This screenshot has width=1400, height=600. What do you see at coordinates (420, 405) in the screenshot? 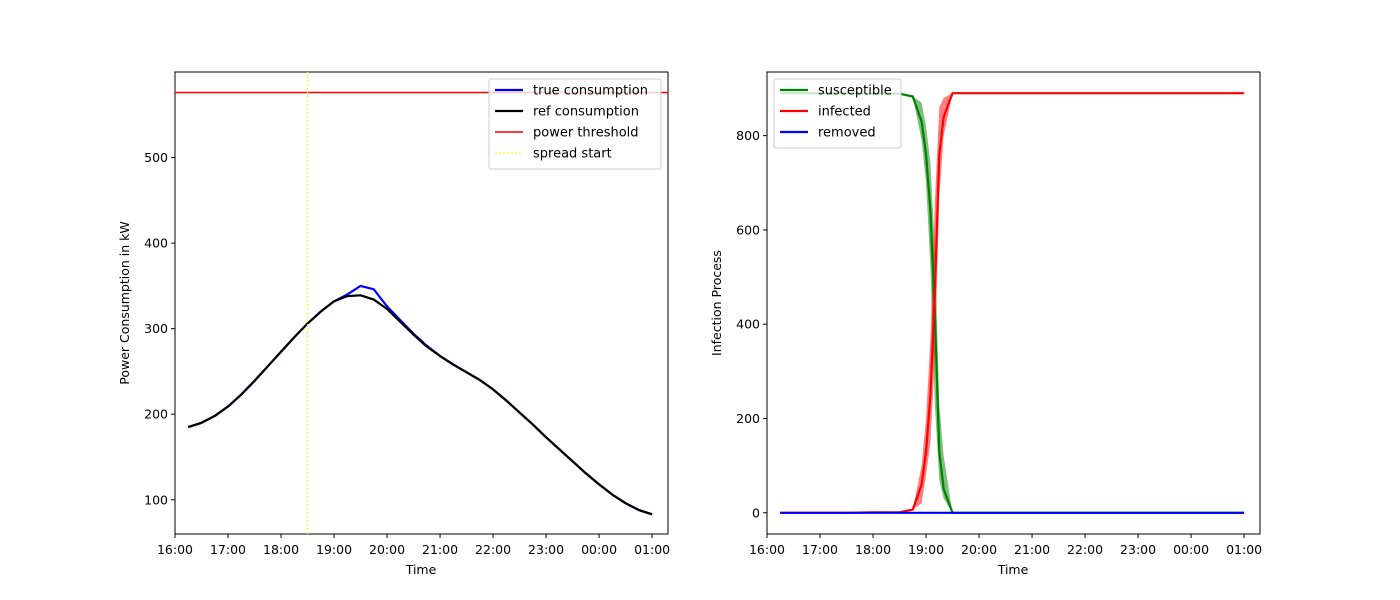
I see `series-ref-consumption` at bounding box center [420, 405].